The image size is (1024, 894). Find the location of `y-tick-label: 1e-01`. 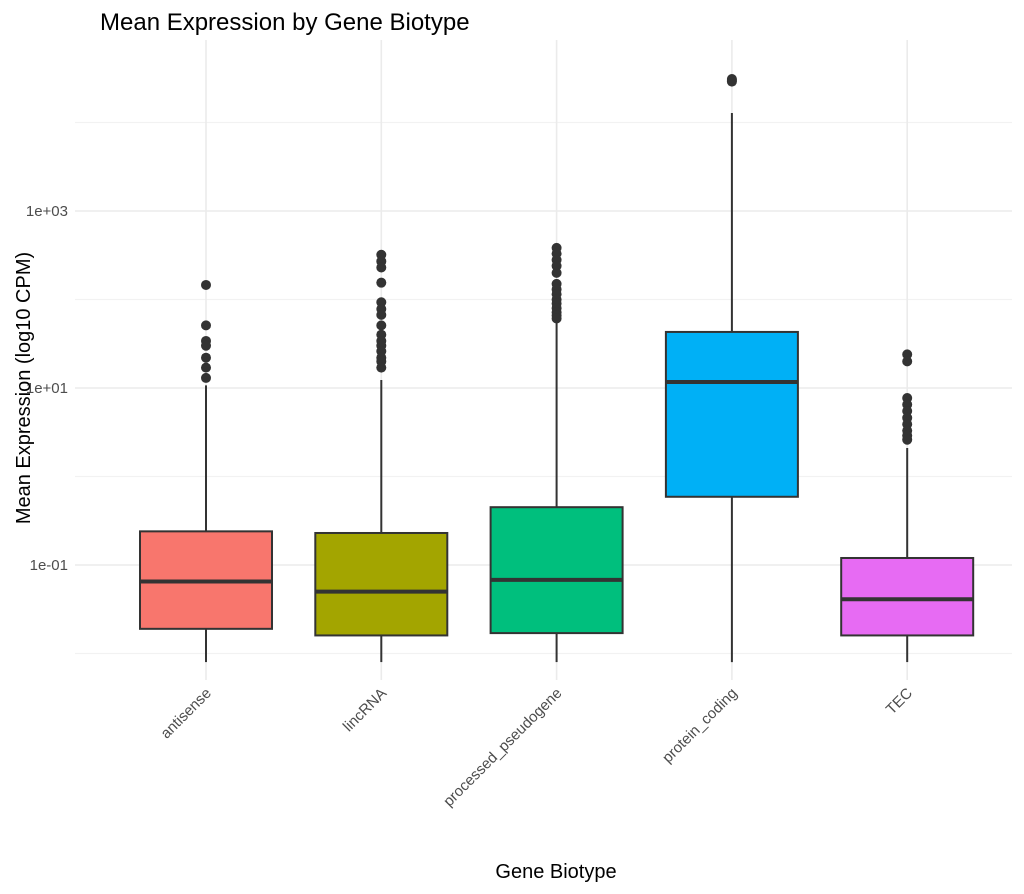

y-tick-label: 1e-01 is located at coordinates (49, 565).